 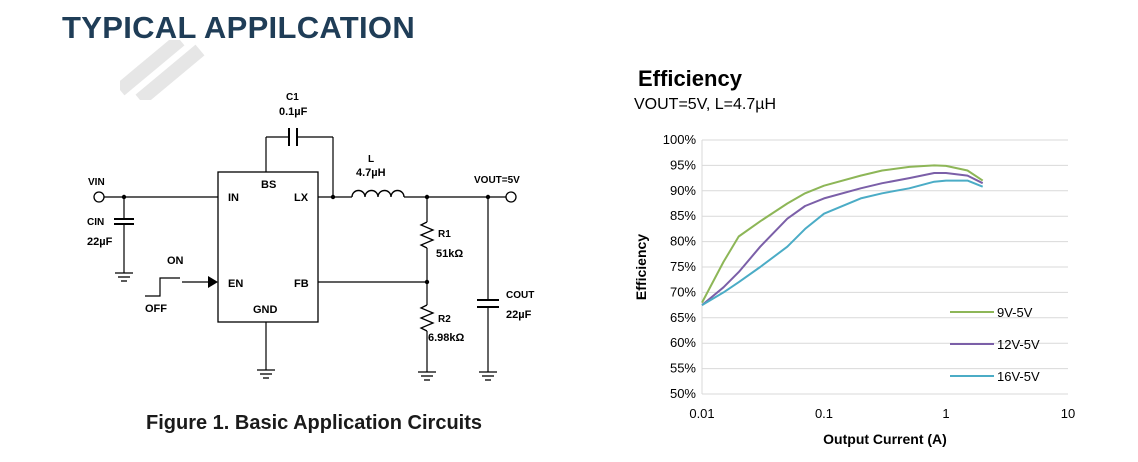 What do you see at coordinates (301, 284) in the screenshot?
I see `pin-fb: FB` at bounding box center [301, 284].